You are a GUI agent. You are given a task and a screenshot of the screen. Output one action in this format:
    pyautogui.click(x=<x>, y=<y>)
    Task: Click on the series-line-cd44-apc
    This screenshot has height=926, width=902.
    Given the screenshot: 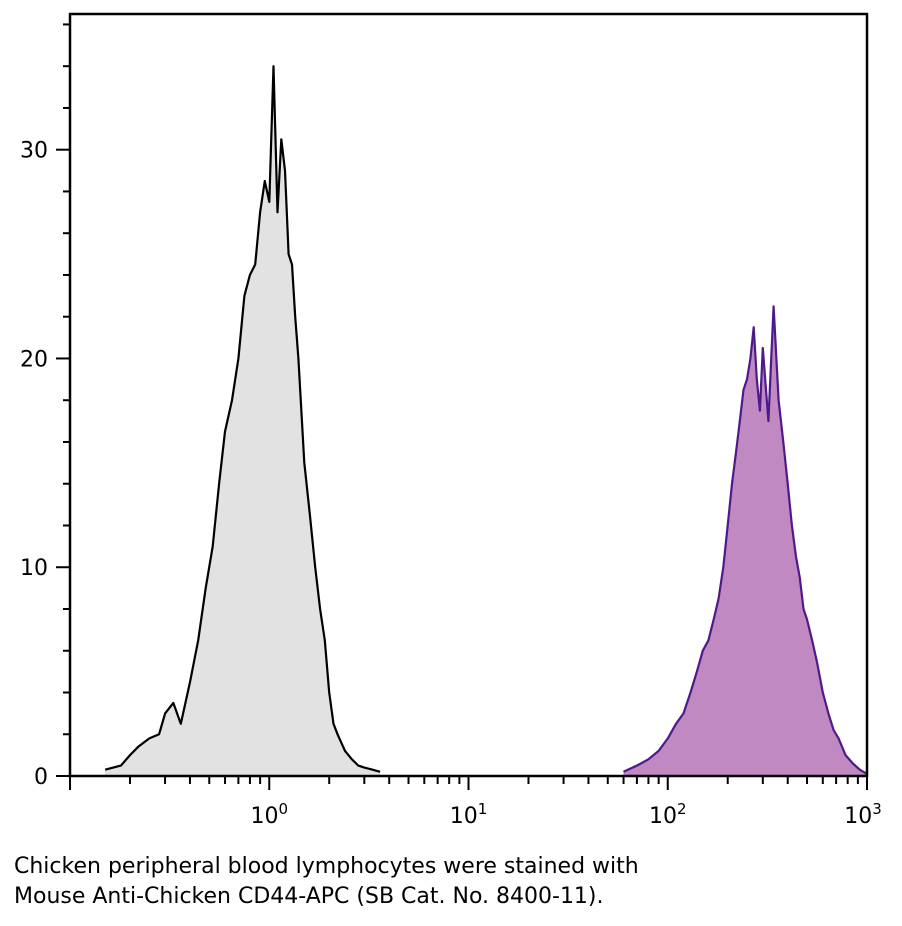 What is the action you would take?
    pyautogui.click(x=745, y=540)
    